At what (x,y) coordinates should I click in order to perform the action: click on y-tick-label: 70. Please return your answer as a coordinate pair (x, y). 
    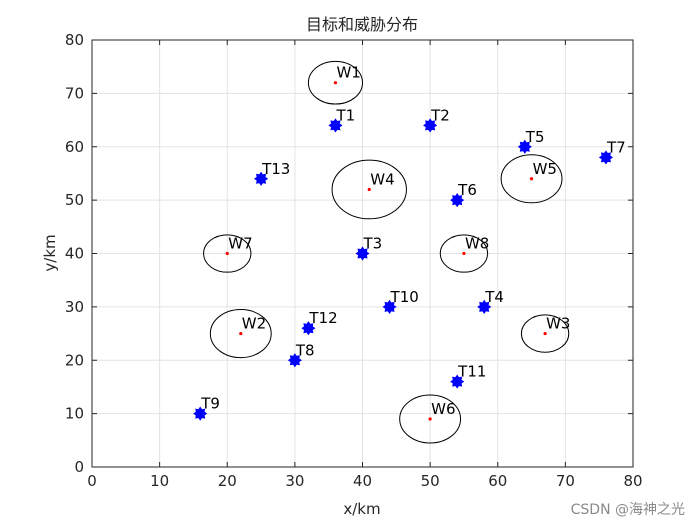
    Looking at the image, I should click on (74, 93).